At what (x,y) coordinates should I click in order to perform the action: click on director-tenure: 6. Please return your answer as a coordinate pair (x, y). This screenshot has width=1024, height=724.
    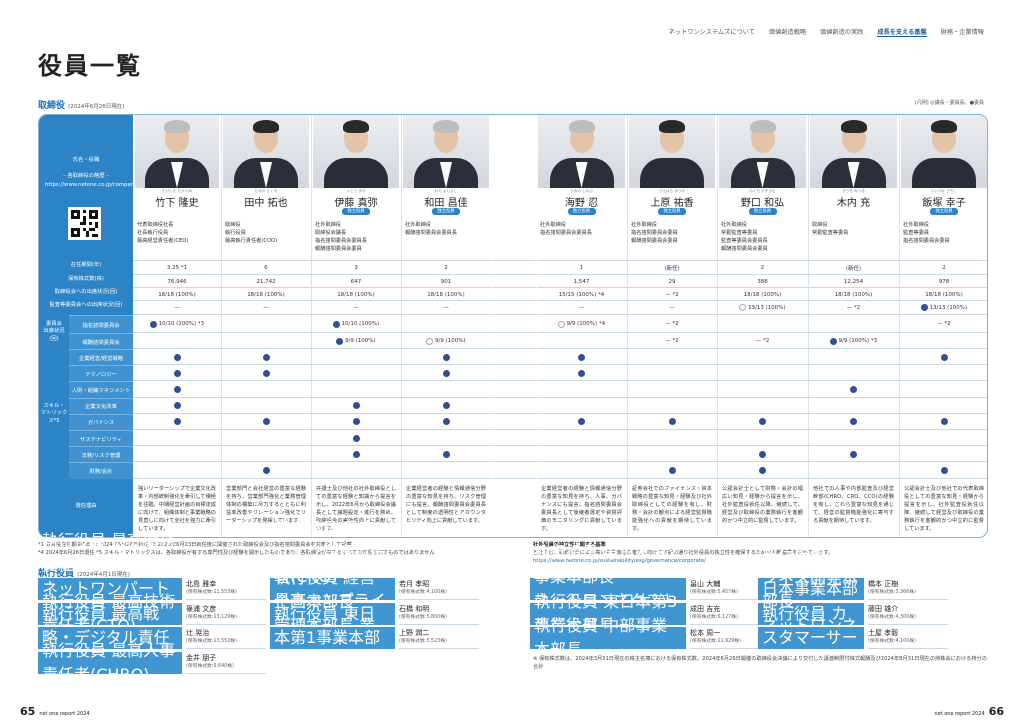
    Looking at the image, I should click on (266, 267).